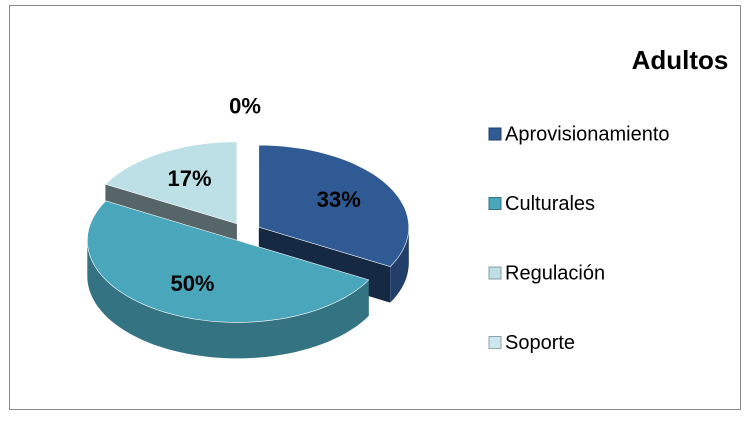 The width and height of the screenshot is (749, 434). What do you see at coordinates (192, 283) in the screenshot?
I see `data-label: 50%` at bounding box center [192, 283].